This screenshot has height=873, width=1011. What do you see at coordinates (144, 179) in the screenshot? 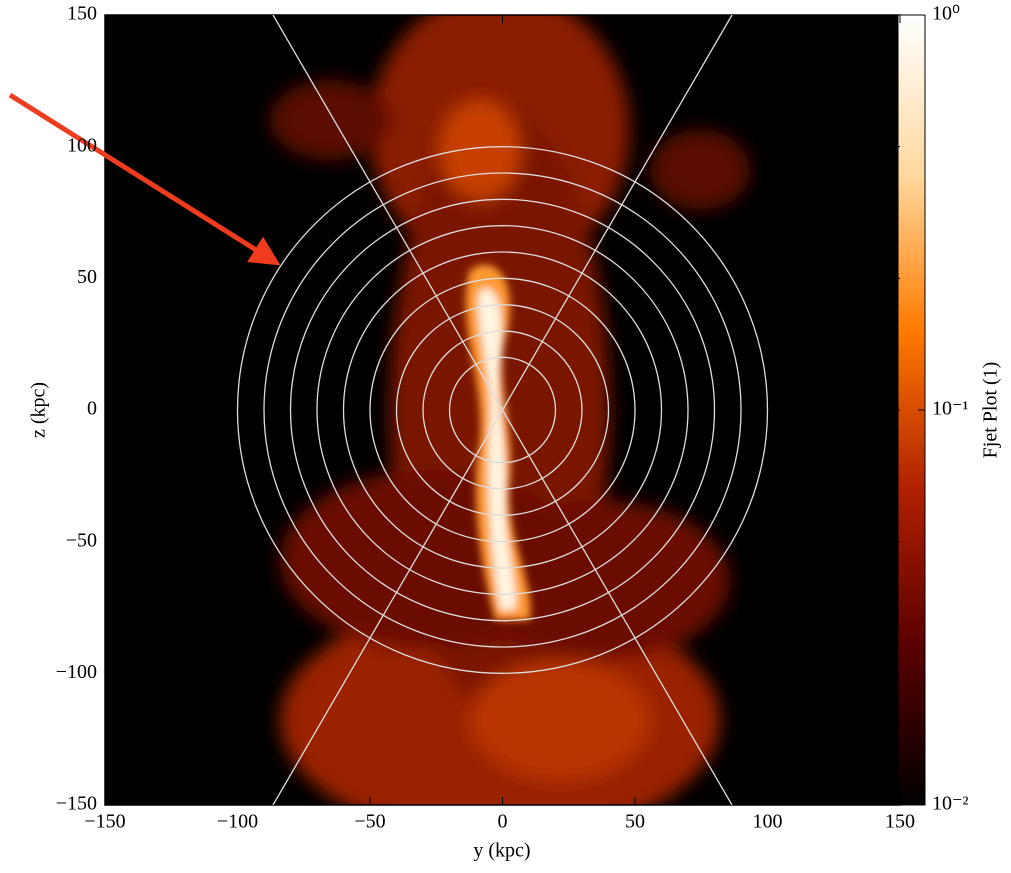
I see `annotation-arrow` at bounding box center [144, 179].